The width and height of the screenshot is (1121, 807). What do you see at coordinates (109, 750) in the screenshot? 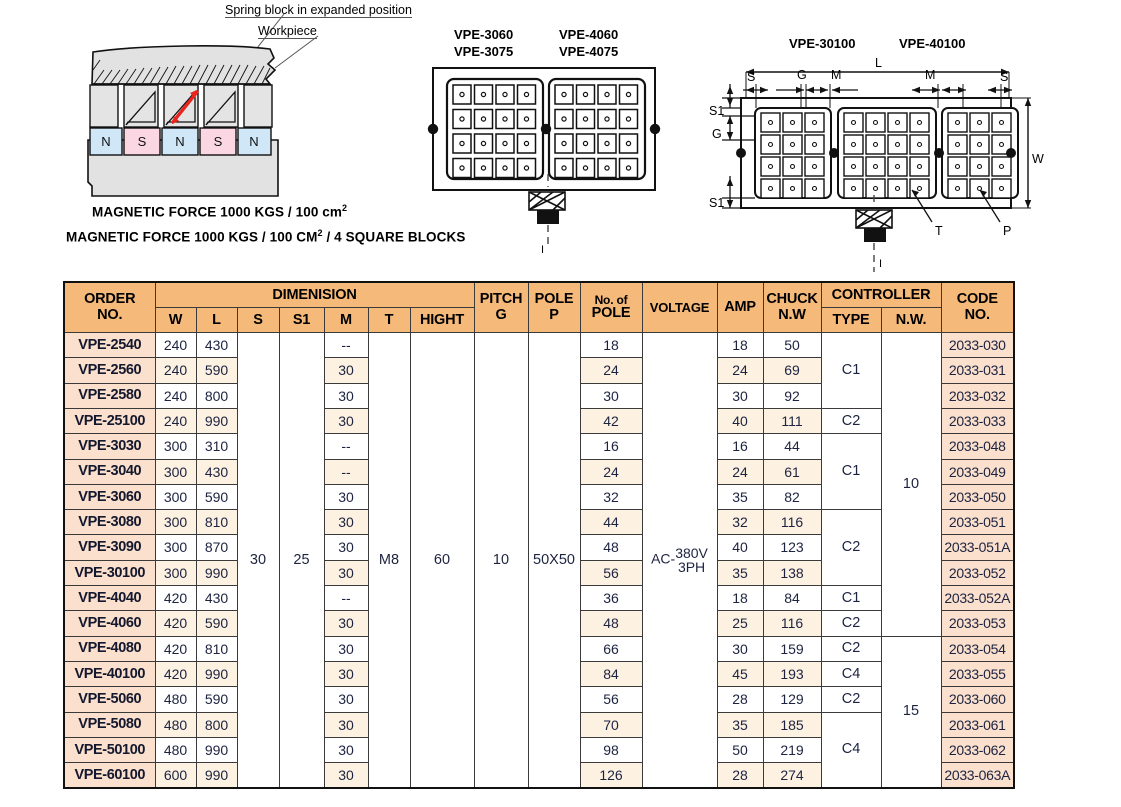
I see `cell-order-no: VPE-50100` at bounding box center [109, 750].